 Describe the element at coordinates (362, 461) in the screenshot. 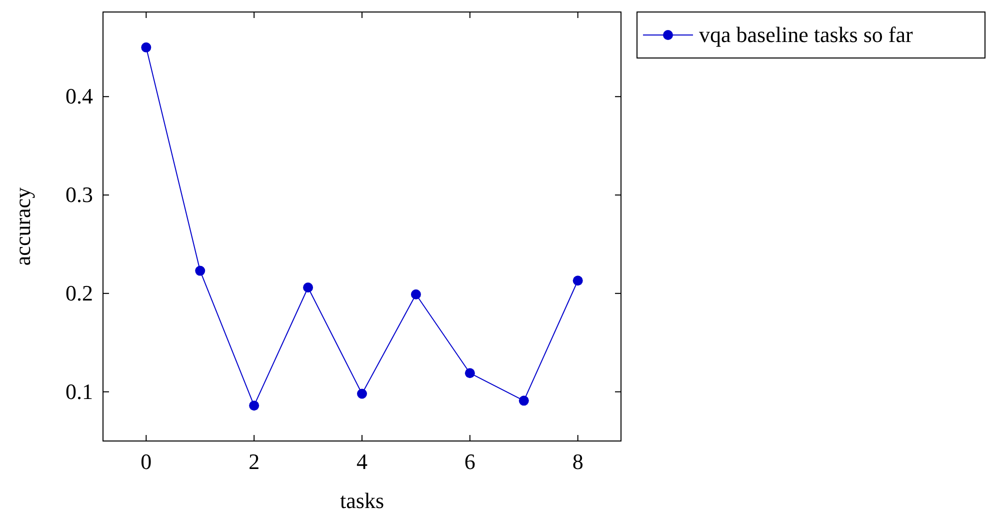

I see `x-tick-label: 4` at that location.